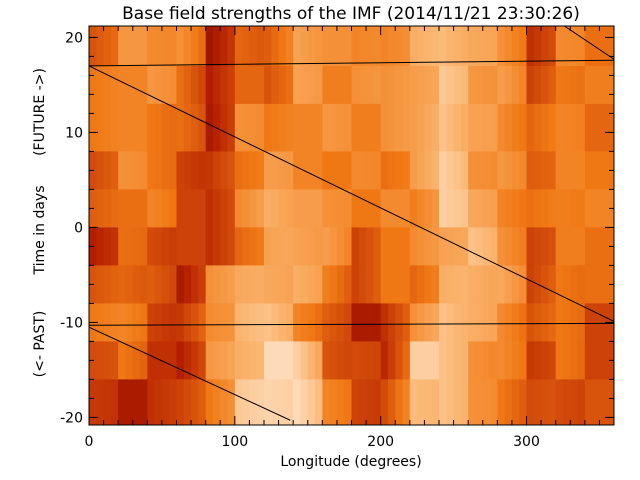 The height and width of the screenshot is (480, 640). What do you see at coordinates (71, 323) in the screenshot?
I see `y-tick-label: -10` at bounding box center [71, 323].